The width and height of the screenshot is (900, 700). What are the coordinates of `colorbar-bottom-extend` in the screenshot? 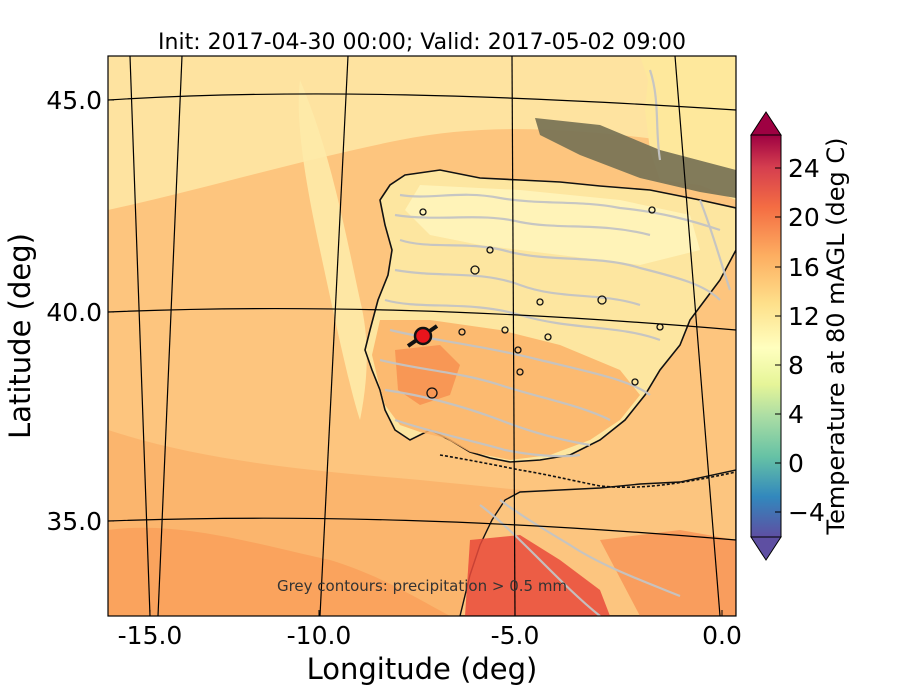 It's located at (766, 548).